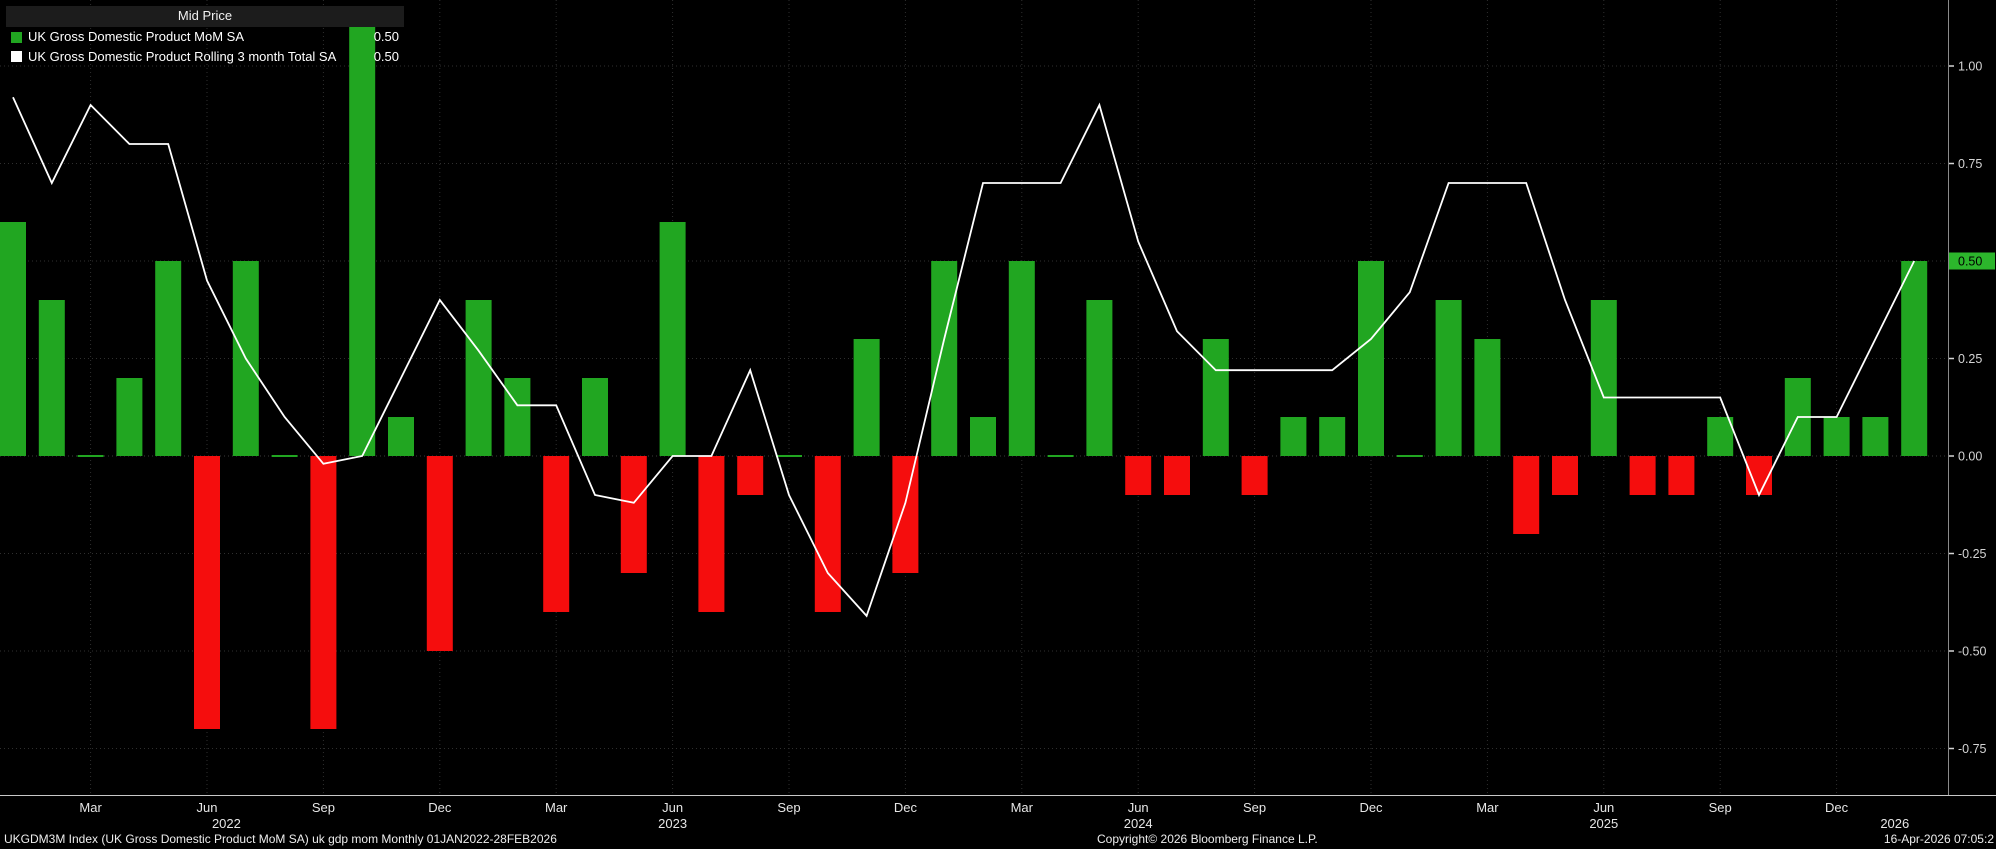  Describe the element at coordinates (16, 57) in the screenshot. I see `line-series-swatch-icon` at that location.